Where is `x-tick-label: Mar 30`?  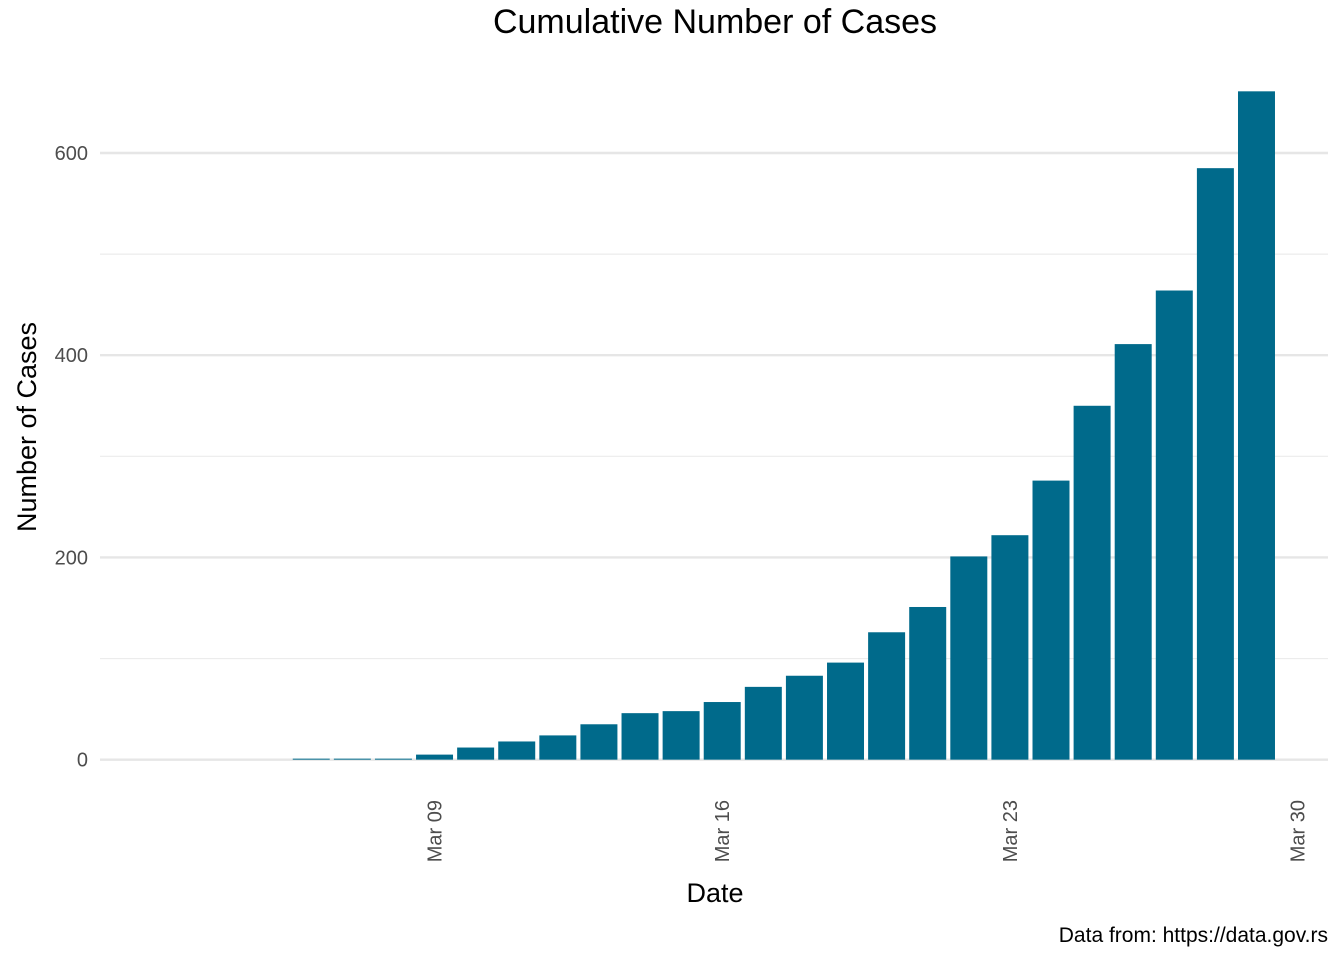
x-tick-label: Mar 30 is located at coordinates (1299, 831).